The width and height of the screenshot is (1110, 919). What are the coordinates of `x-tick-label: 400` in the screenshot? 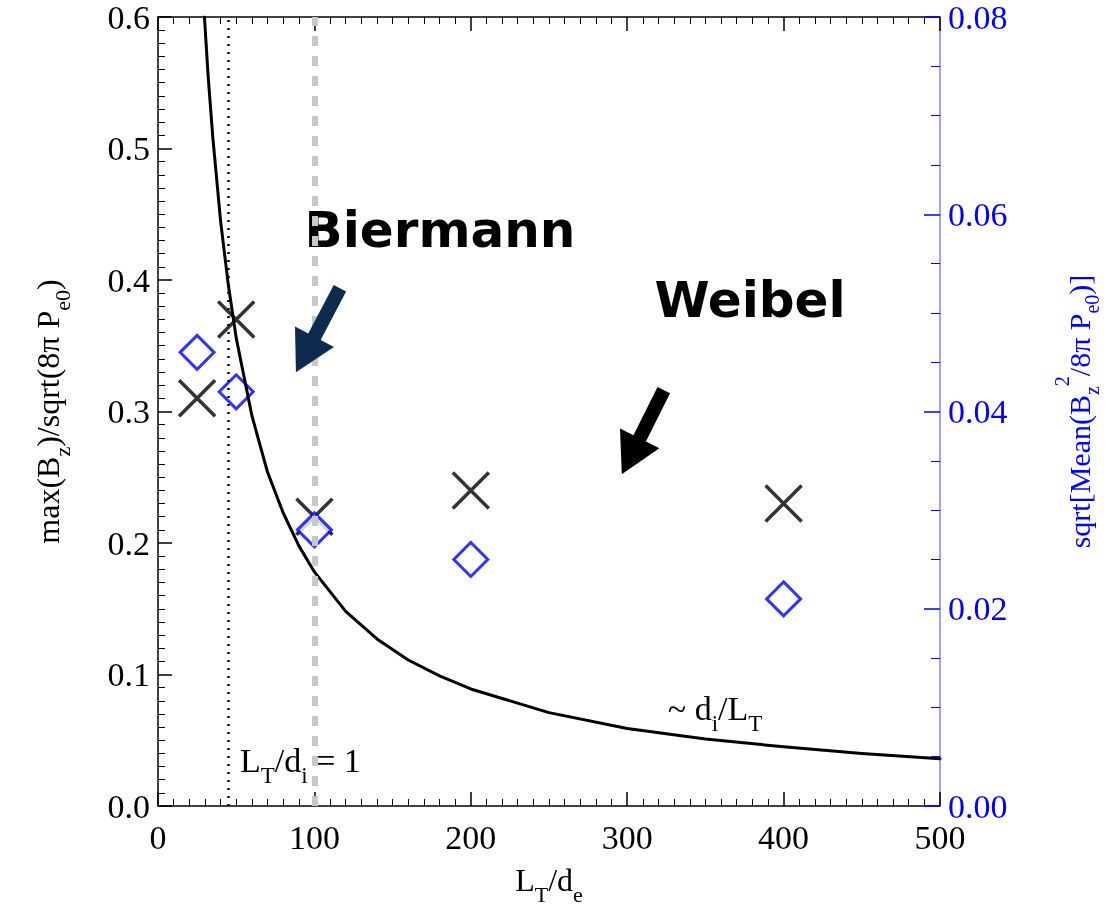 It's located at (784, 837).